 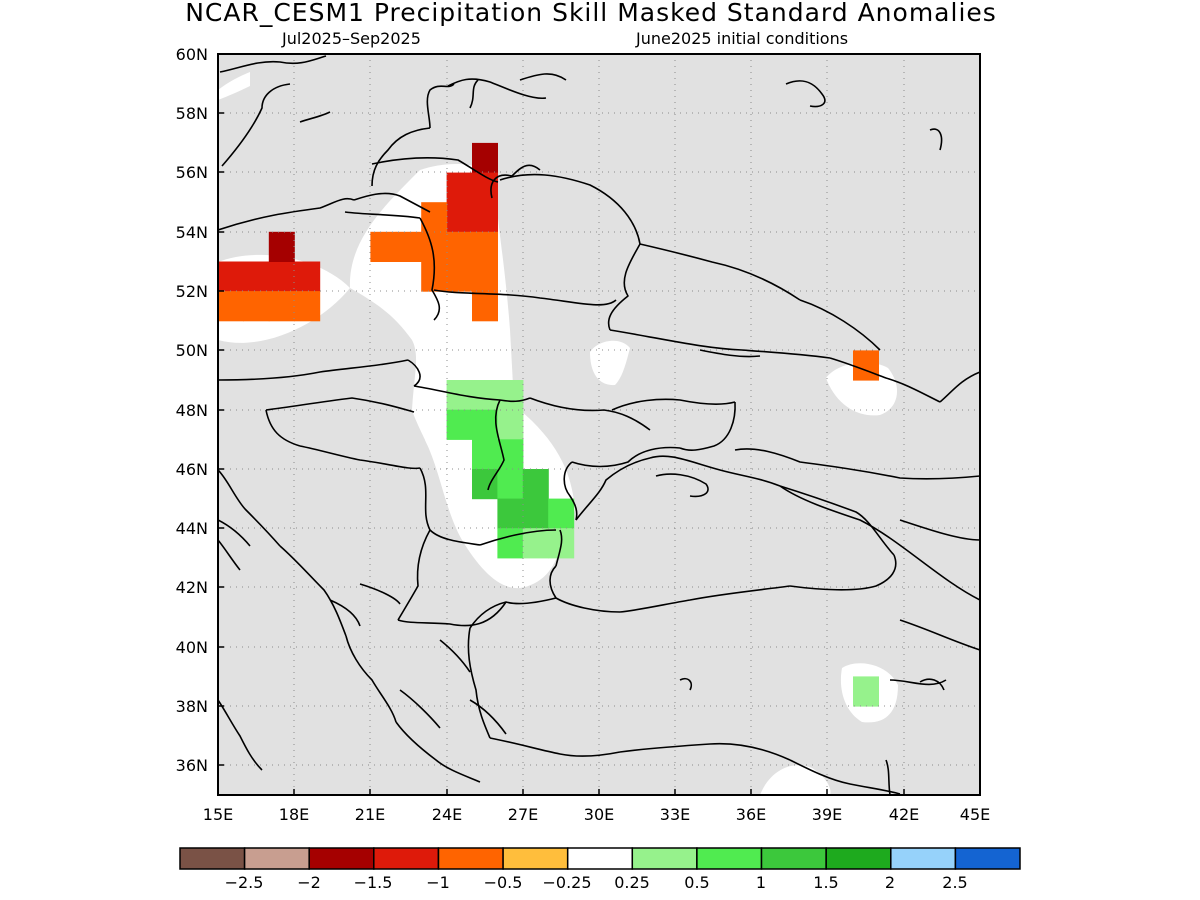 I want to click on colorbar-label: 0.5, so click(x=696, y=882).